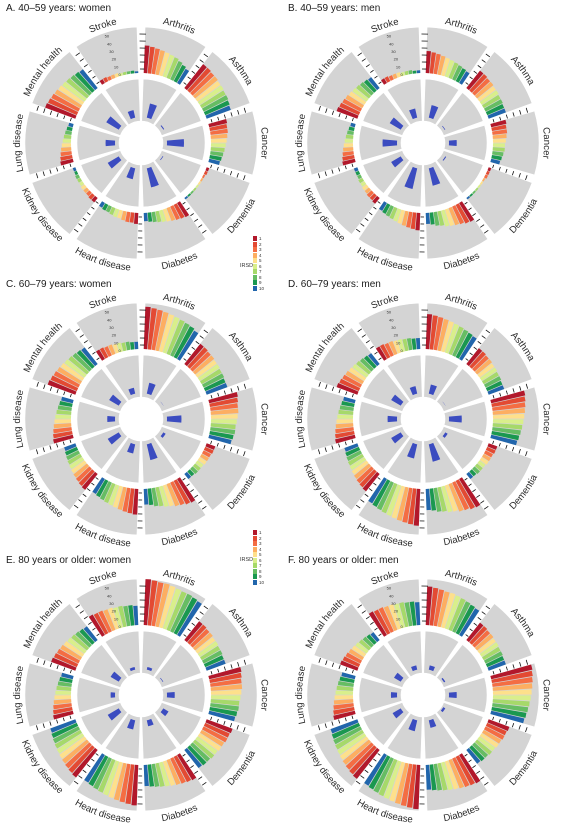  Describe the element at coordinates (217, 200) in the screenshot. I see `segment-panel-outer` at that location.